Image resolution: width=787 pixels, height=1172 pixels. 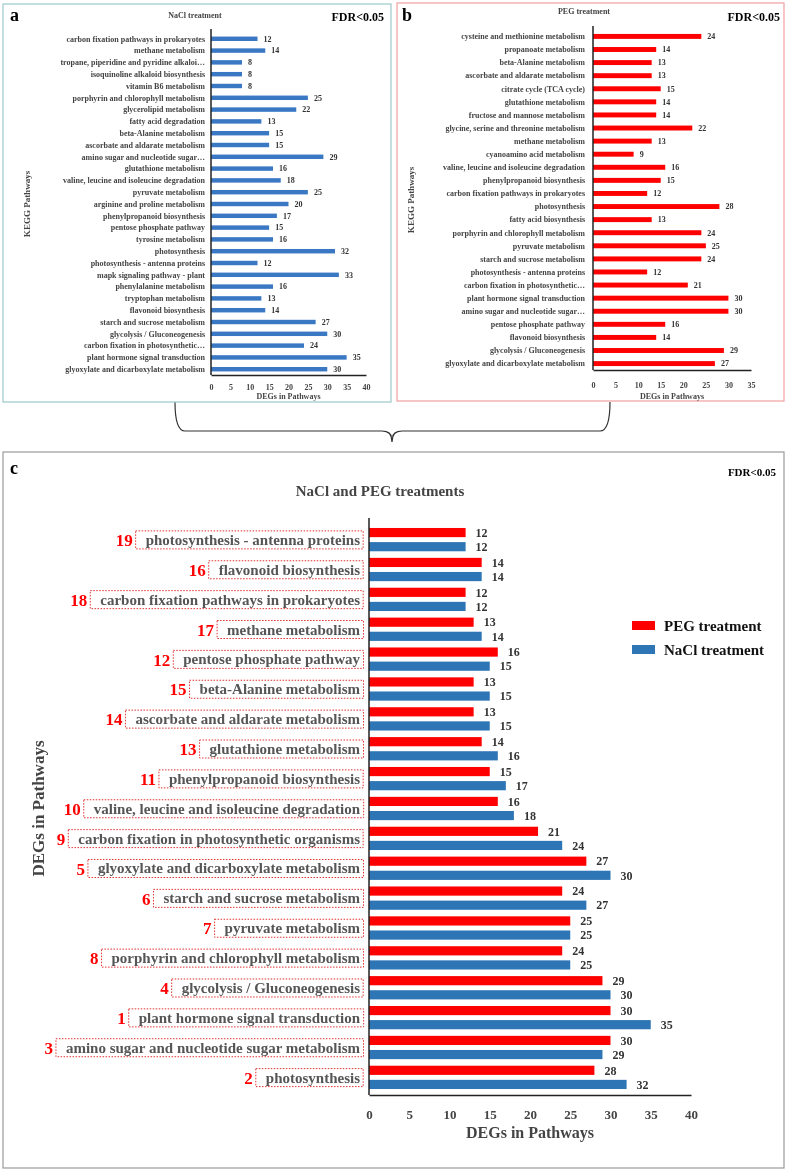 I want to click on x-axis-title: DEGs in Pathways, so click(x=288, y=396).